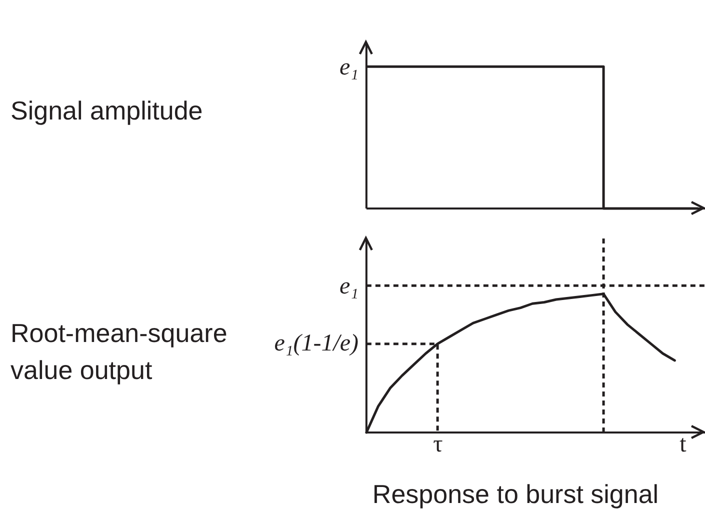 This screenshot has height=511, width=705. Describe the element at coordinates (683, 445) in the screenshot. I see `x-axis-title: t` at that location.